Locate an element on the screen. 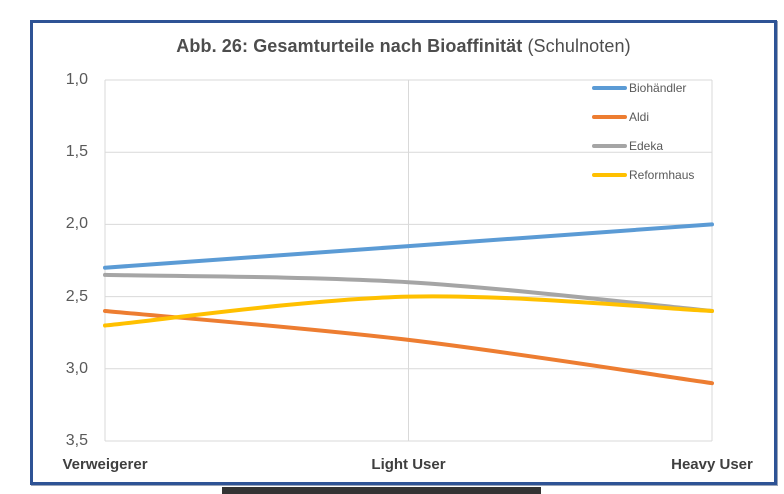  legend-label-reformhaus: Reformhaus is located at coordinates (662, 175).